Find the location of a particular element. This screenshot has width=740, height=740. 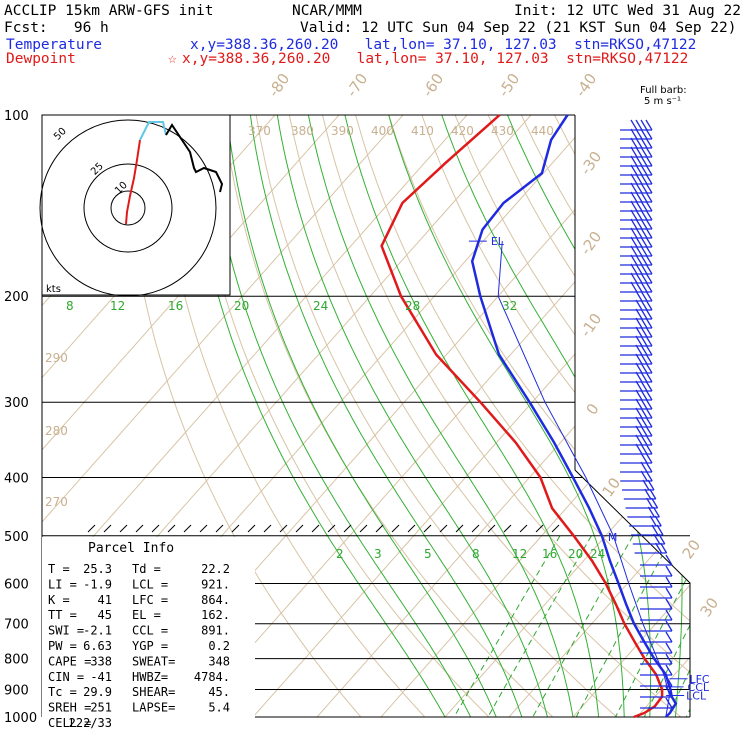

moist-adiabat-line is located at coordinates (716, 416).